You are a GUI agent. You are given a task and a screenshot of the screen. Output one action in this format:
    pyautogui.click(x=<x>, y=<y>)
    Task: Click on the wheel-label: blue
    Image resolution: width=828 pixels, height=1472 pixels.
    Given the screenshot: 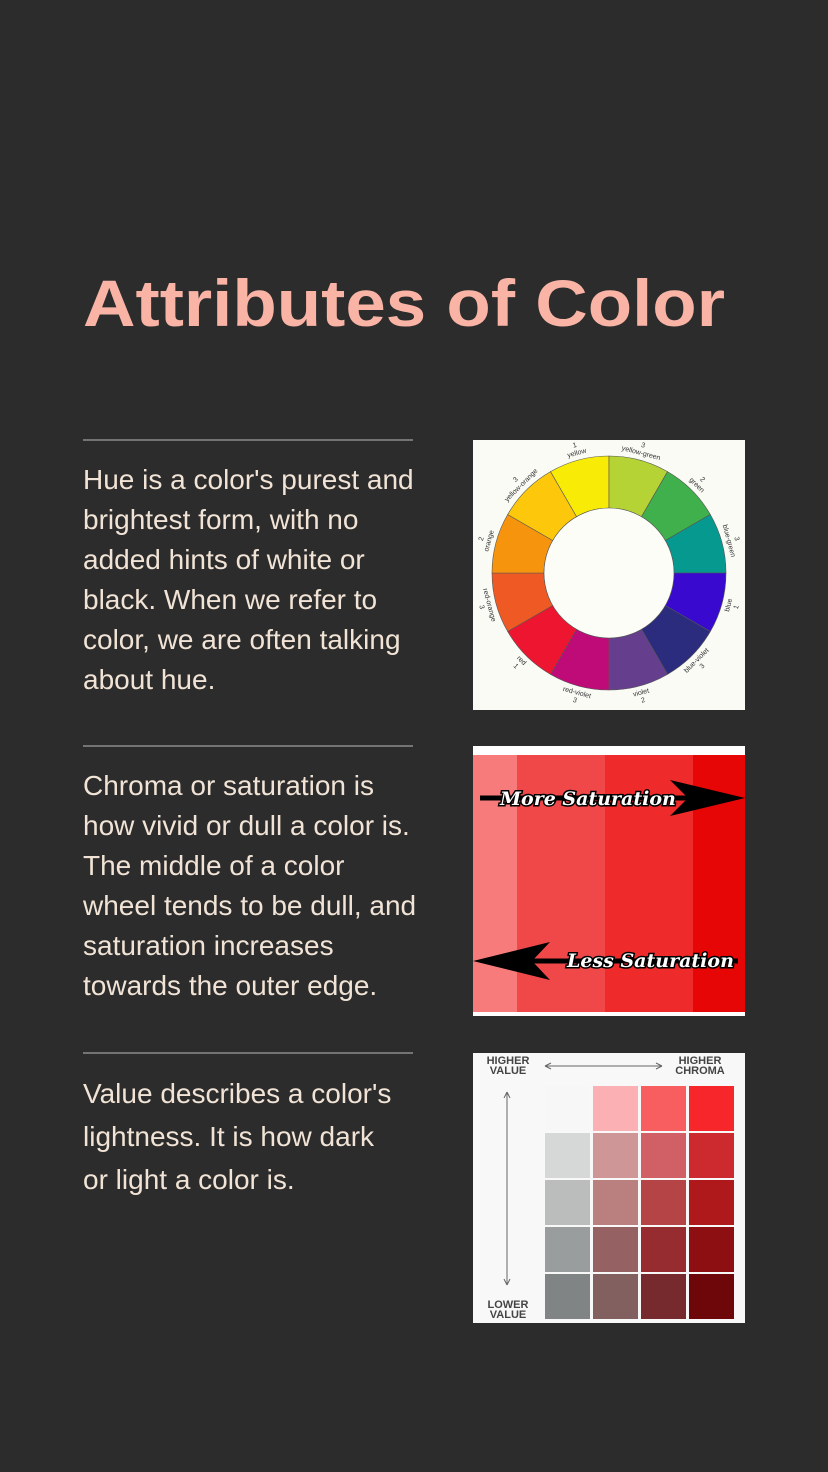 What is the action you would take?
    pyautogui.click(x=729, y=605)
    